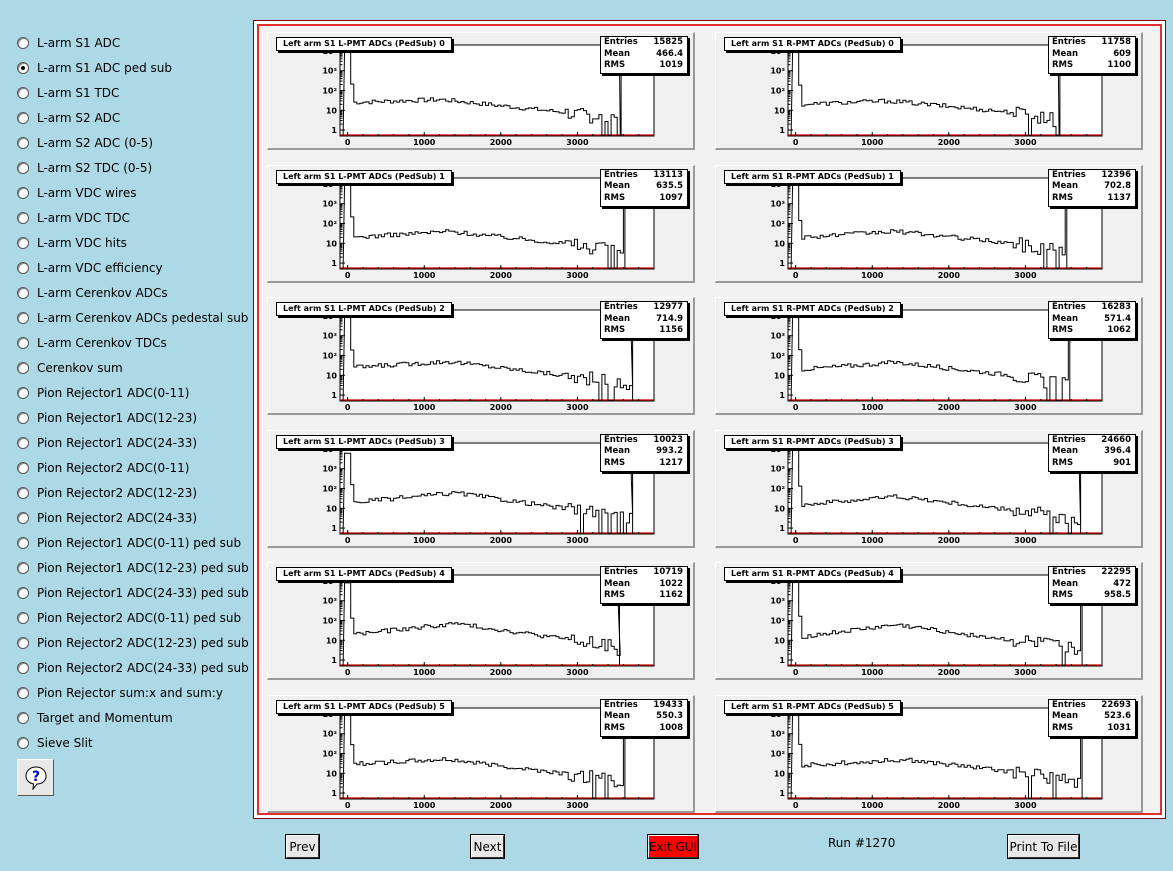 Image resolution: width=1173 pixels, height=871 pixels. I want to click on sidebar-radio-item: L-arm Cerenkov ADCs, so click(92, 293).